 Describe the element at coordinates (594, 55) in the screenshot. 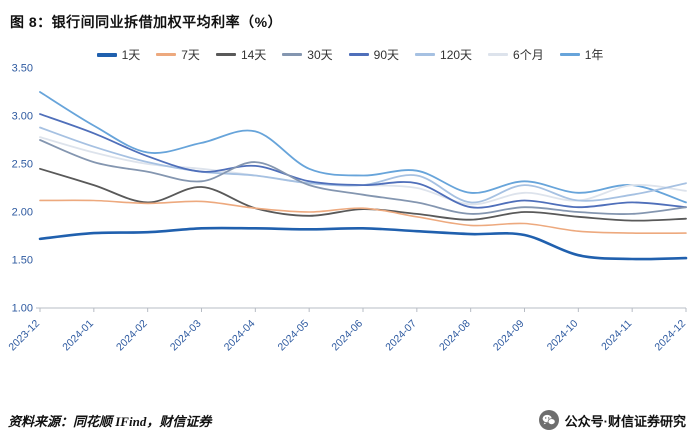

I see `legend-label: 1年` at that location.